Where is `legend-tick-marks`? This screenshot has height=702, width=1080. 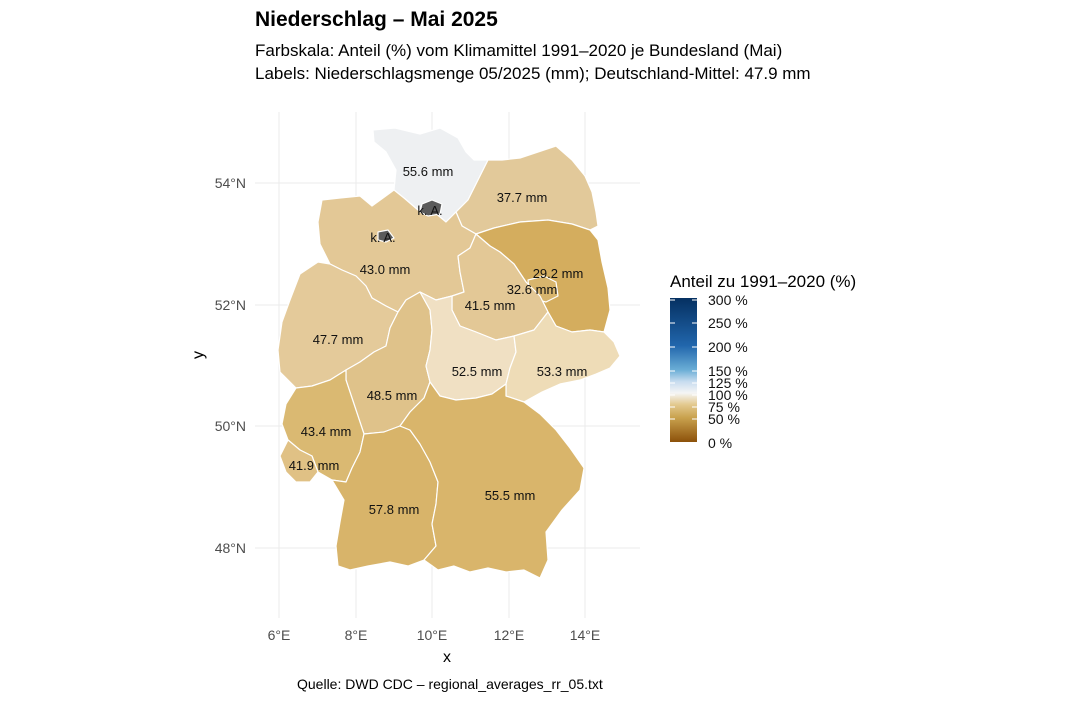
legend-tick-marks is located at coordinates (683, 359).